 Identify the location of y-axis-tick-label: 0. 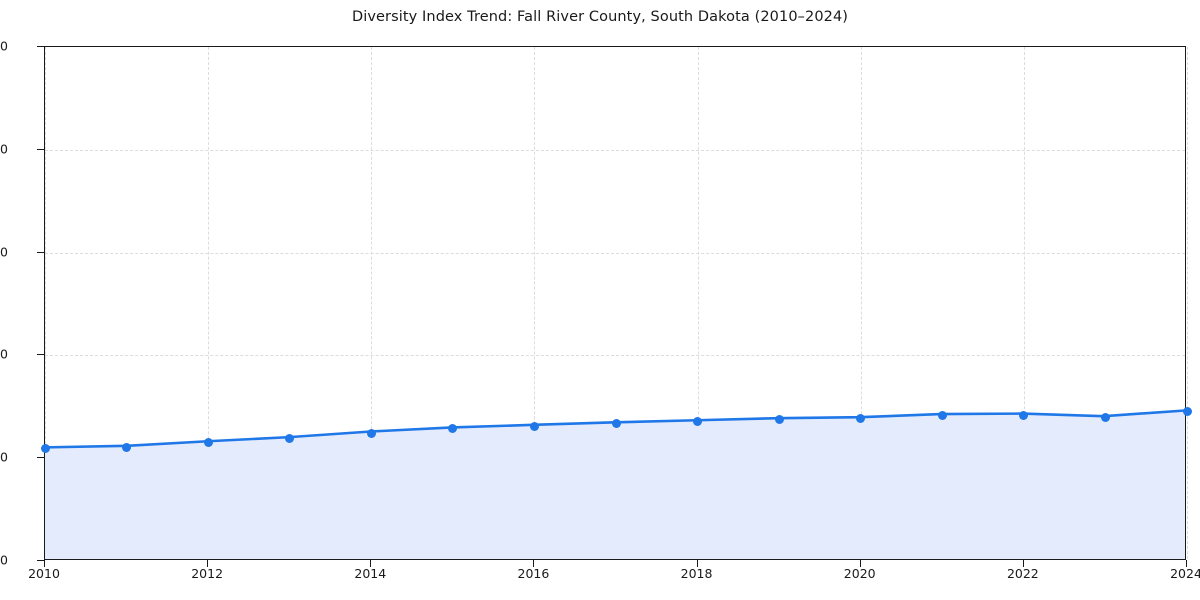
(4, 560).